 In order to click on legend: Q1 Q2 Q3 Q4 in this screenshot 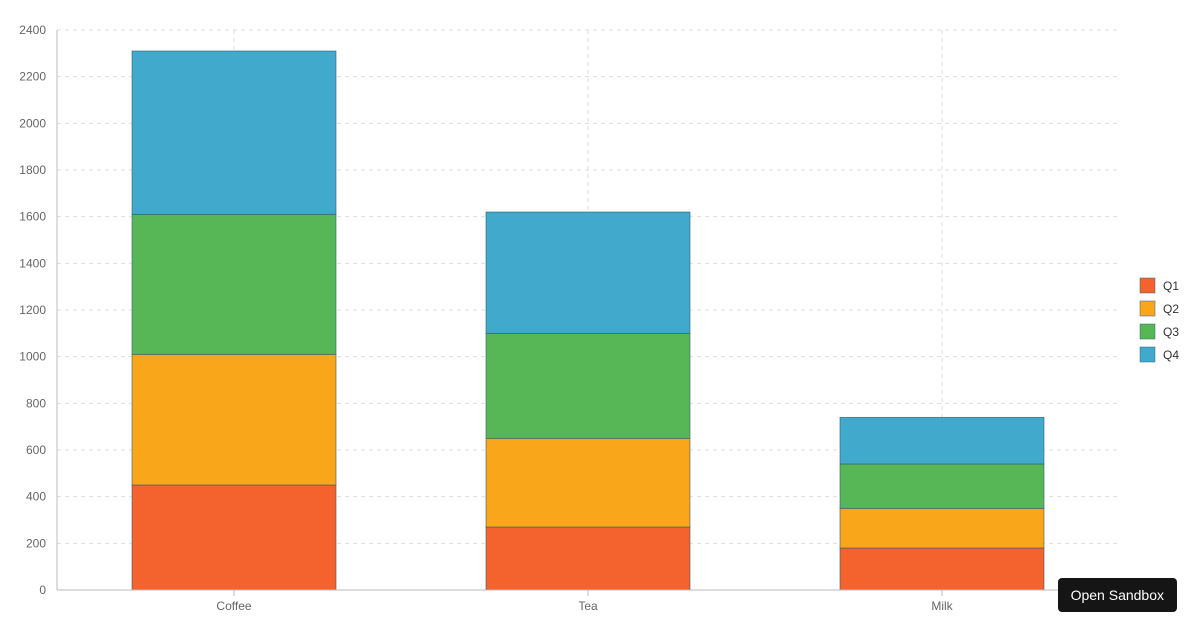, I will do `click(1159, 320)`.